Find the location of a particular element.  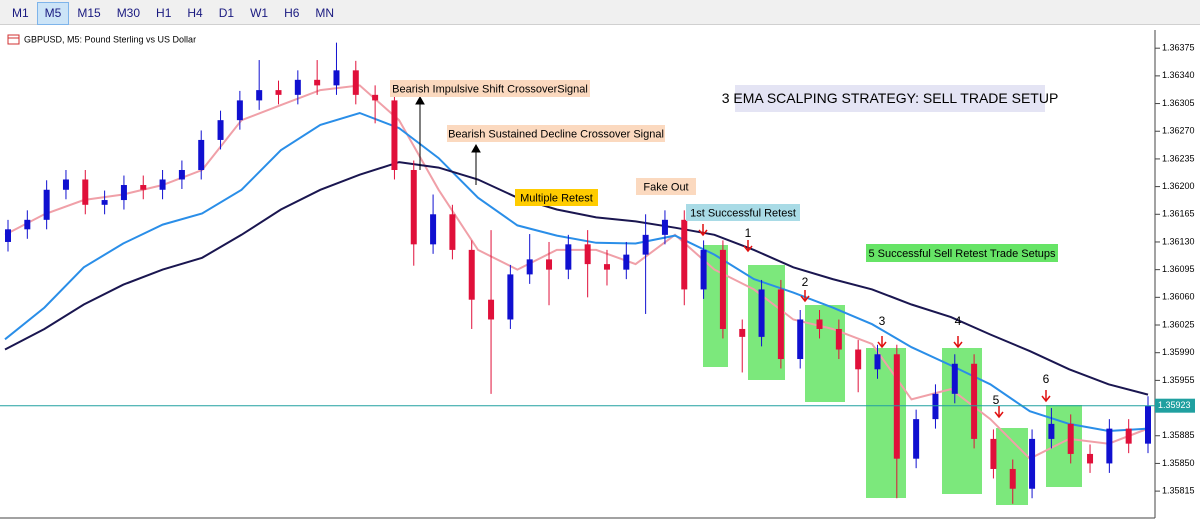

timeframe-button: H6 is located at coordinates (292, 13).